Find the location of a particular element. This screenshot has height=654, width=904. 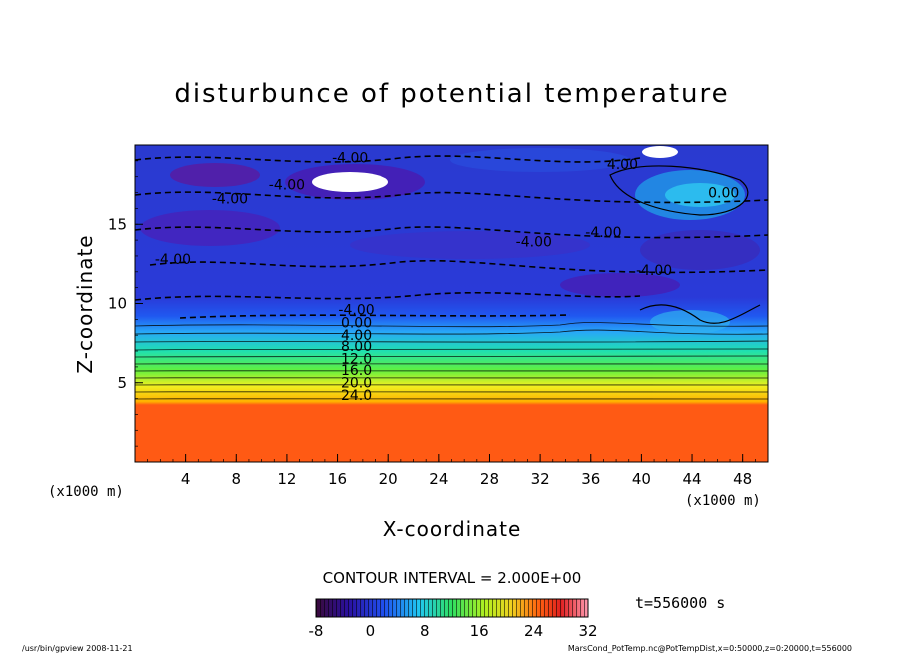

contour-label: 20.0 is located at coordinates (356, 384).